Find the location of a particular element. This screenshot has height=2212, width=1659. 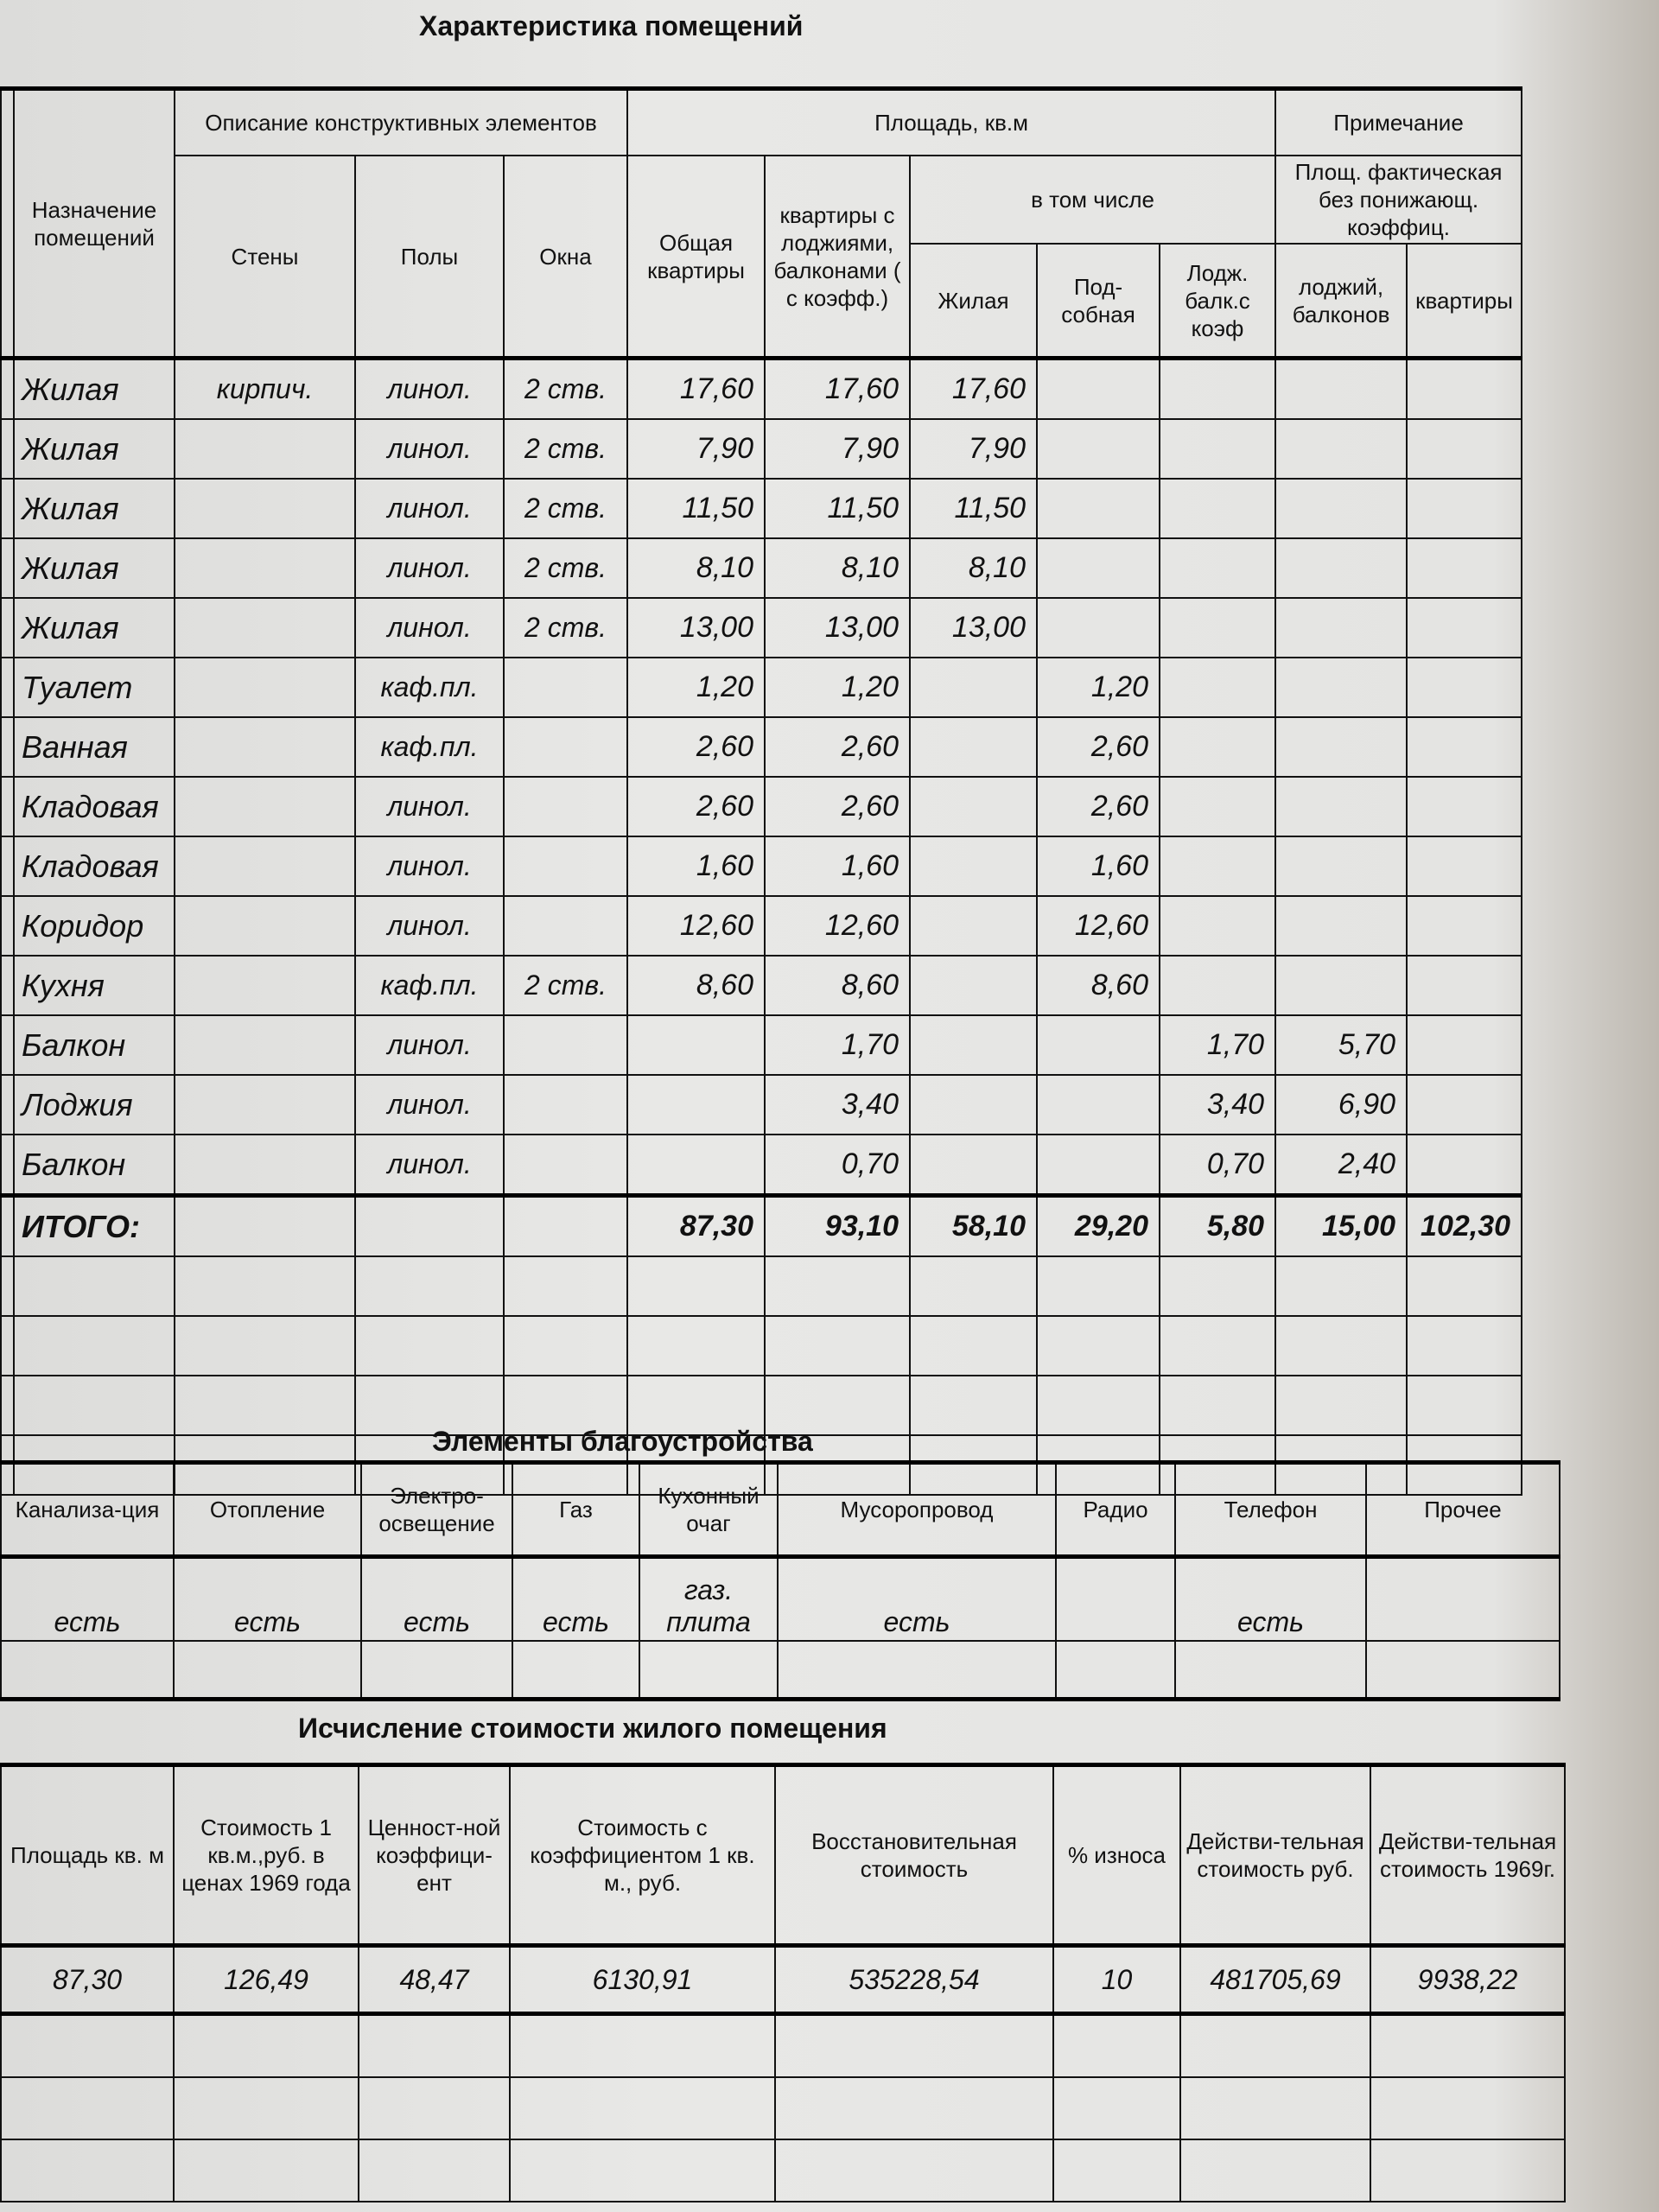

table-row: Жилая кирпич. линол. 2 ств. 17,60 17,60 17,60 is located at coordinates (761, 388).